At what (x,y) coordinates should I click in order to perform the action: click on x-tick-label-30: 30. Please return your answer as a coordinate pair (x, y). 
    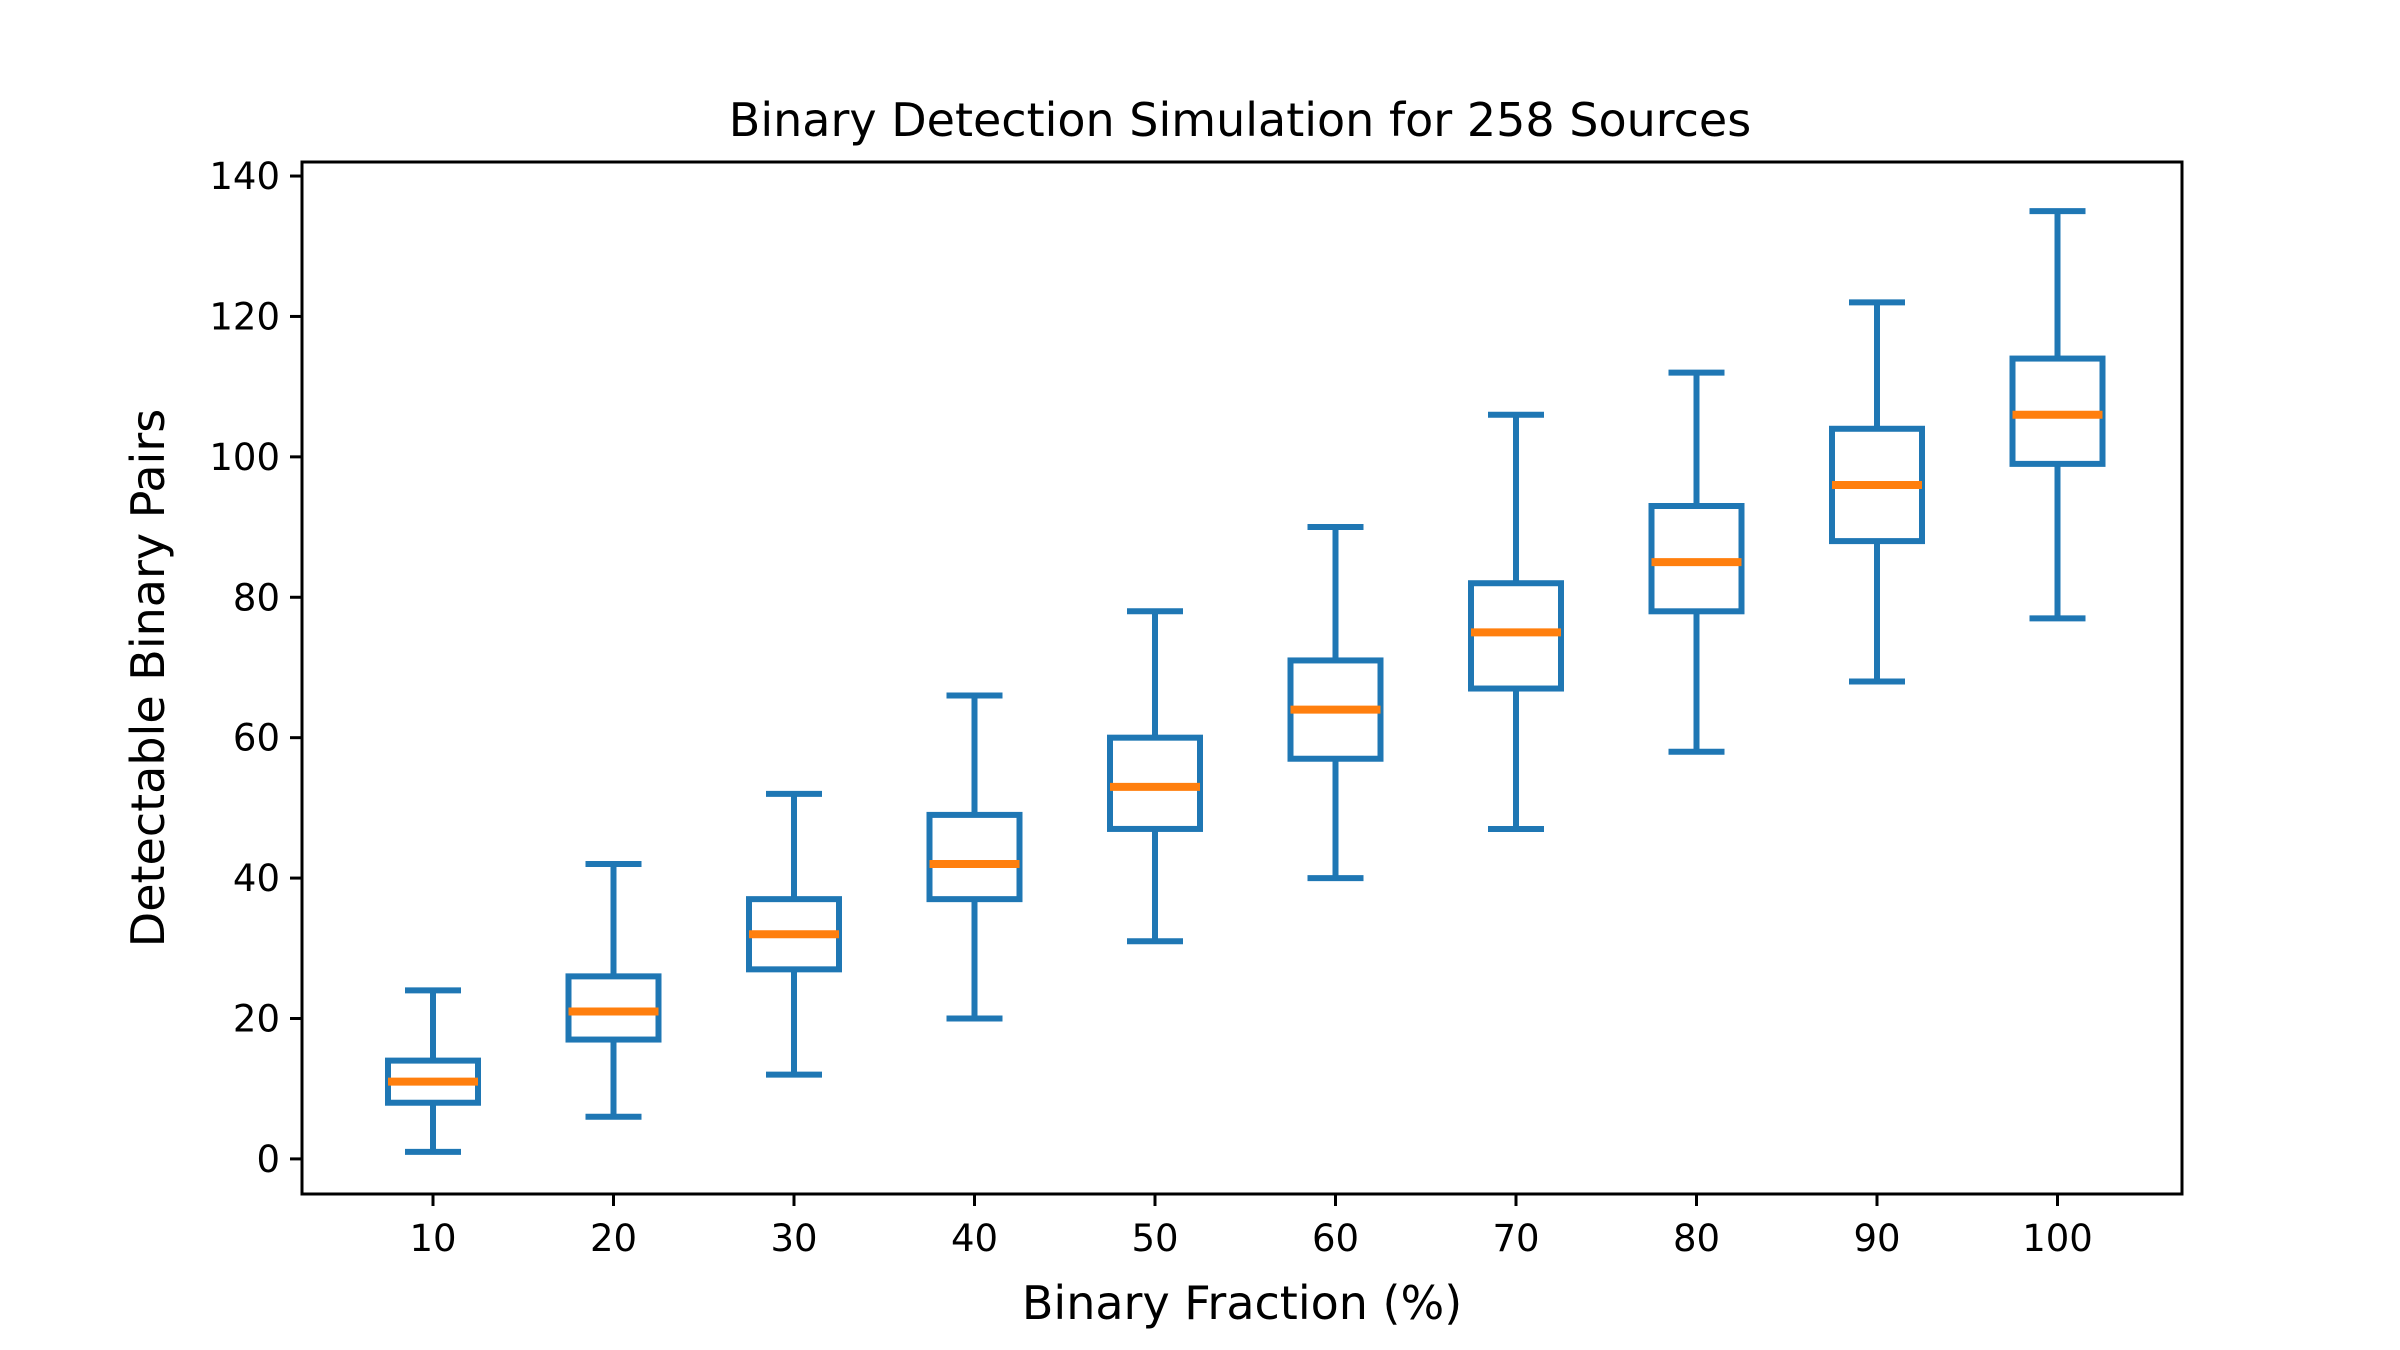
    Looking at the image, I should click on (793, 1238).